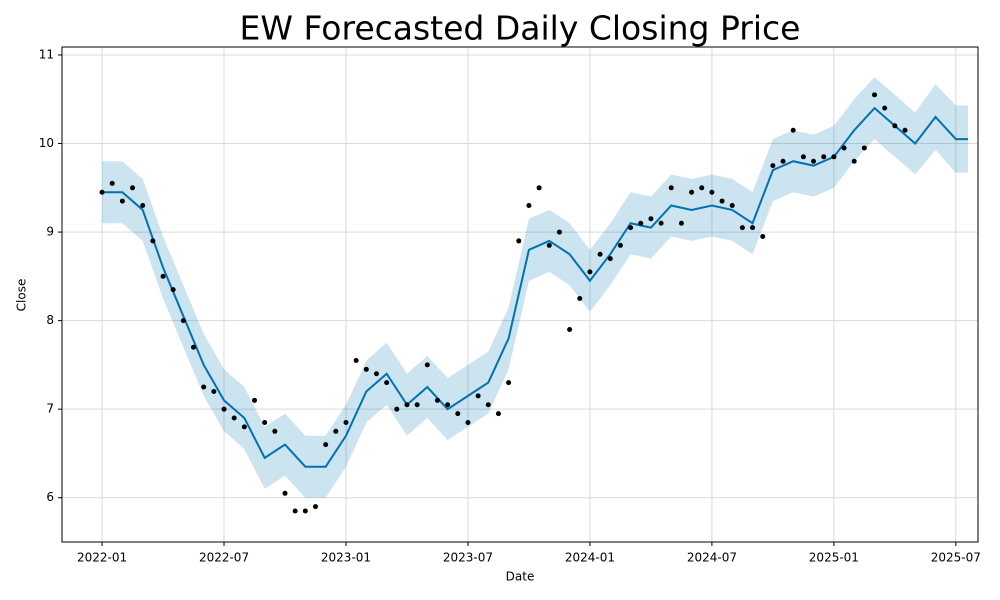 This screenshot has width=1000, height=600. Describe the element at coordinates (346, 558) in the screenshot. I see `x-tick-label: 2023-01` at that location.